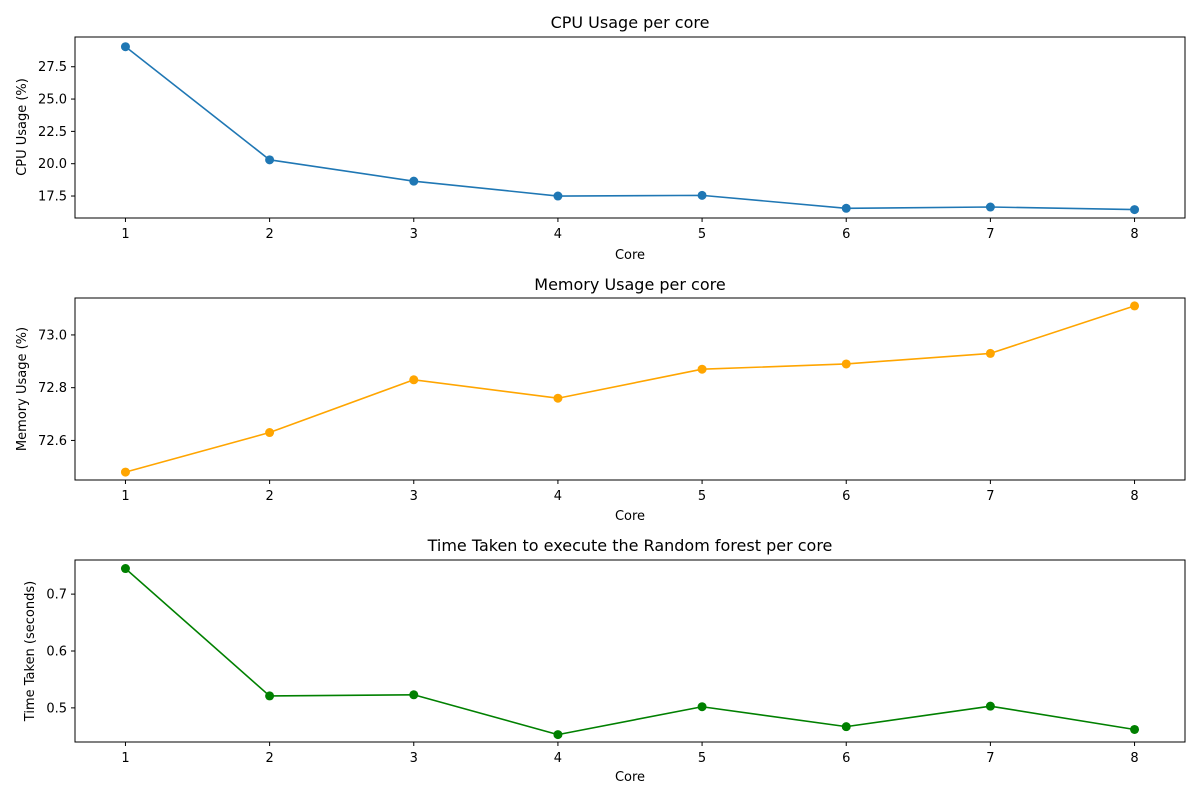 The width and height of the screenshot is (1200, 800). What do you see at coordinates (630, 22) in the screenshot?
I see `chart-title: CPU Usage per core` at bounding box center [630, 22].